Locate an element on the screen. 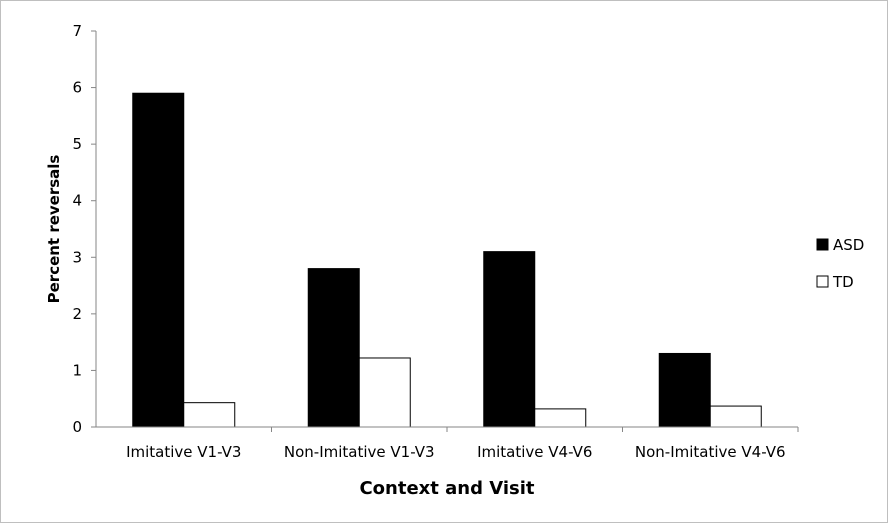 The height and width of the screenshot is (523, 888). y-tick-label: 6 is located at coordinates (77, 88).